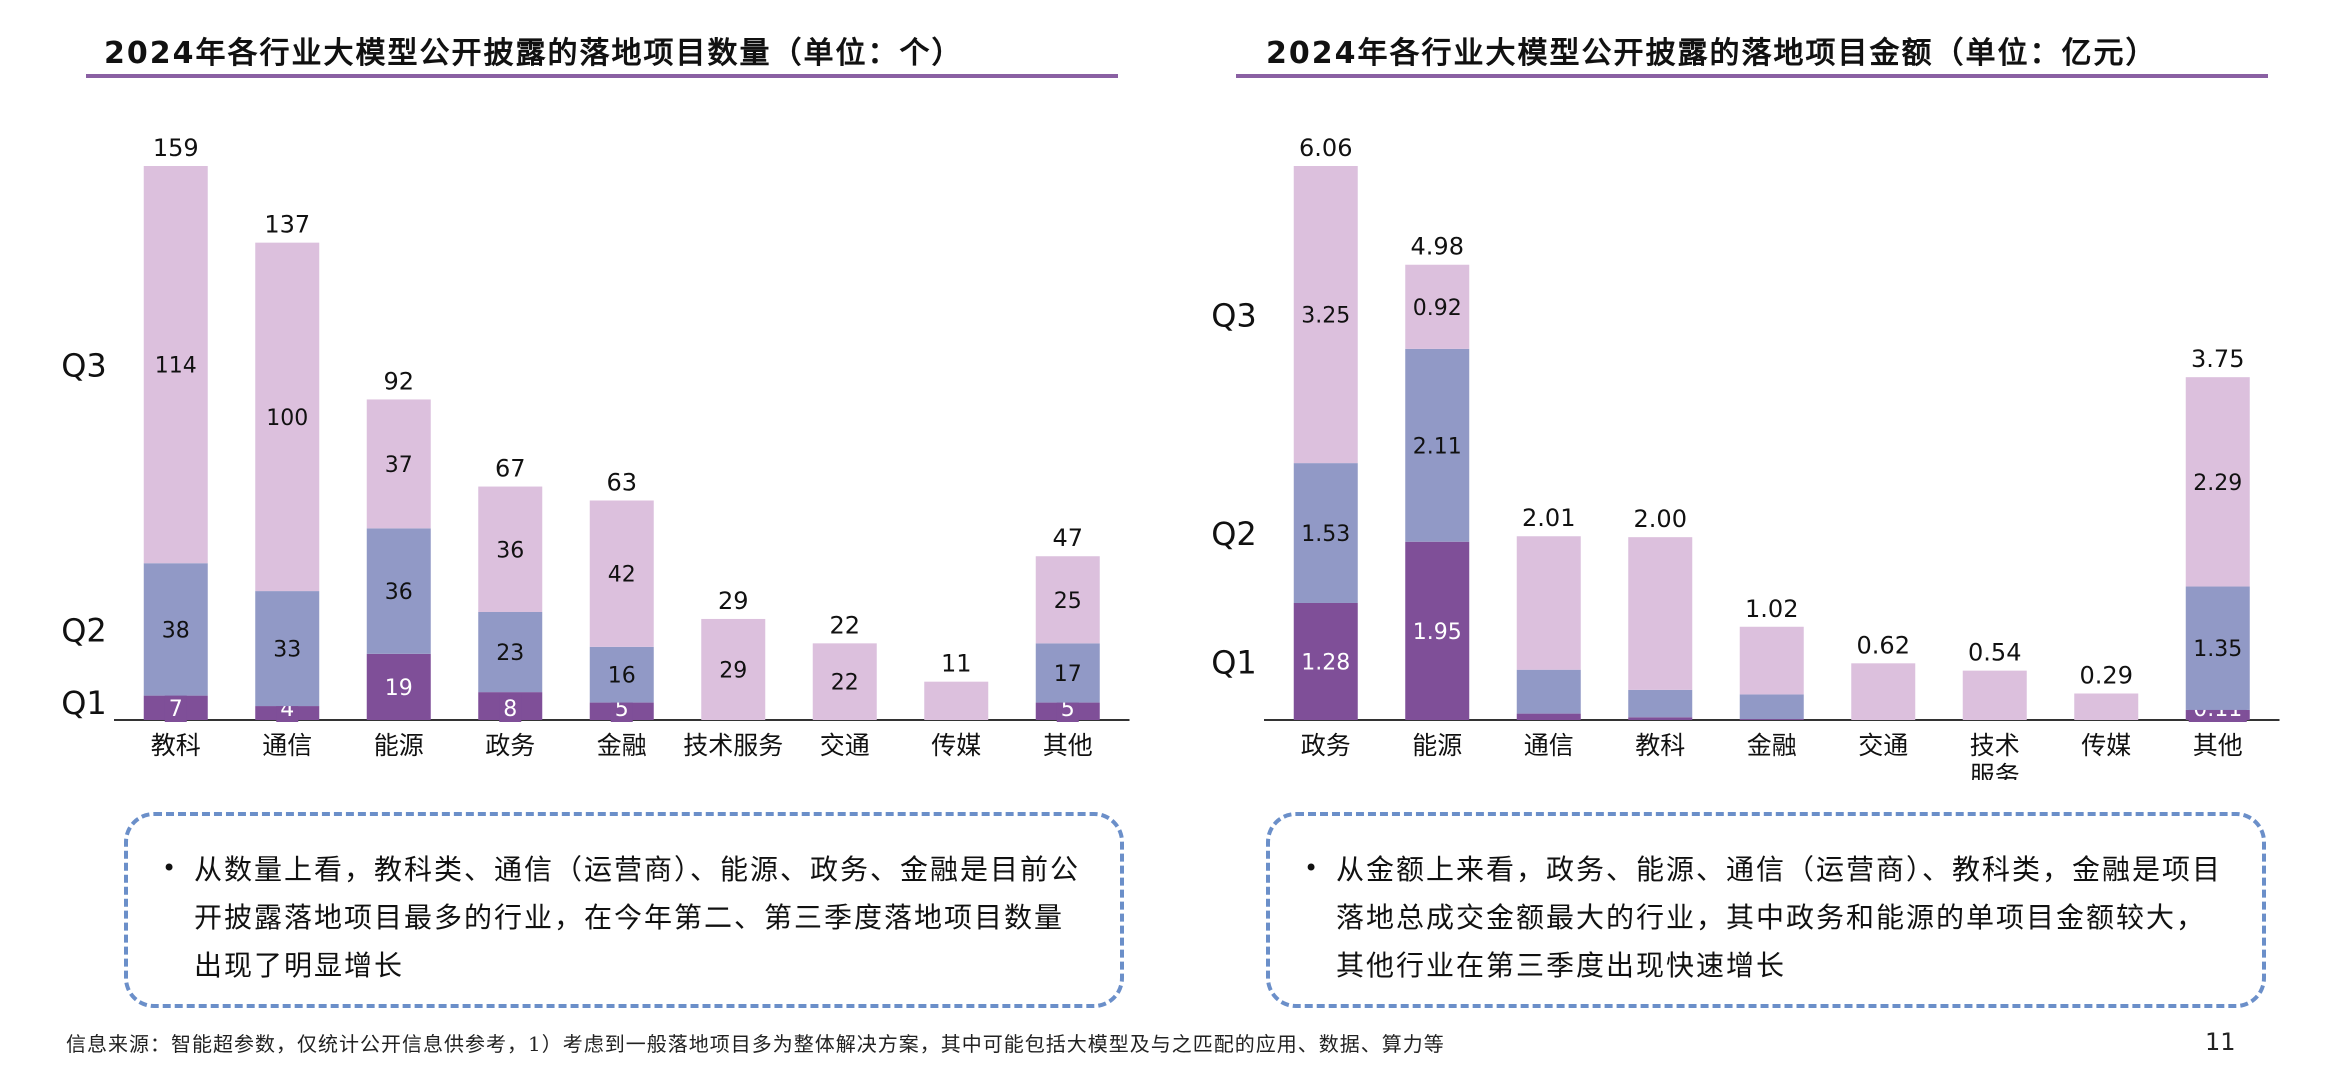 The width and height of the screenshot is (2345, 1080). Describe the element at coordinates (621, 482) in the screenshot. I see `total-label: 63` at that location.